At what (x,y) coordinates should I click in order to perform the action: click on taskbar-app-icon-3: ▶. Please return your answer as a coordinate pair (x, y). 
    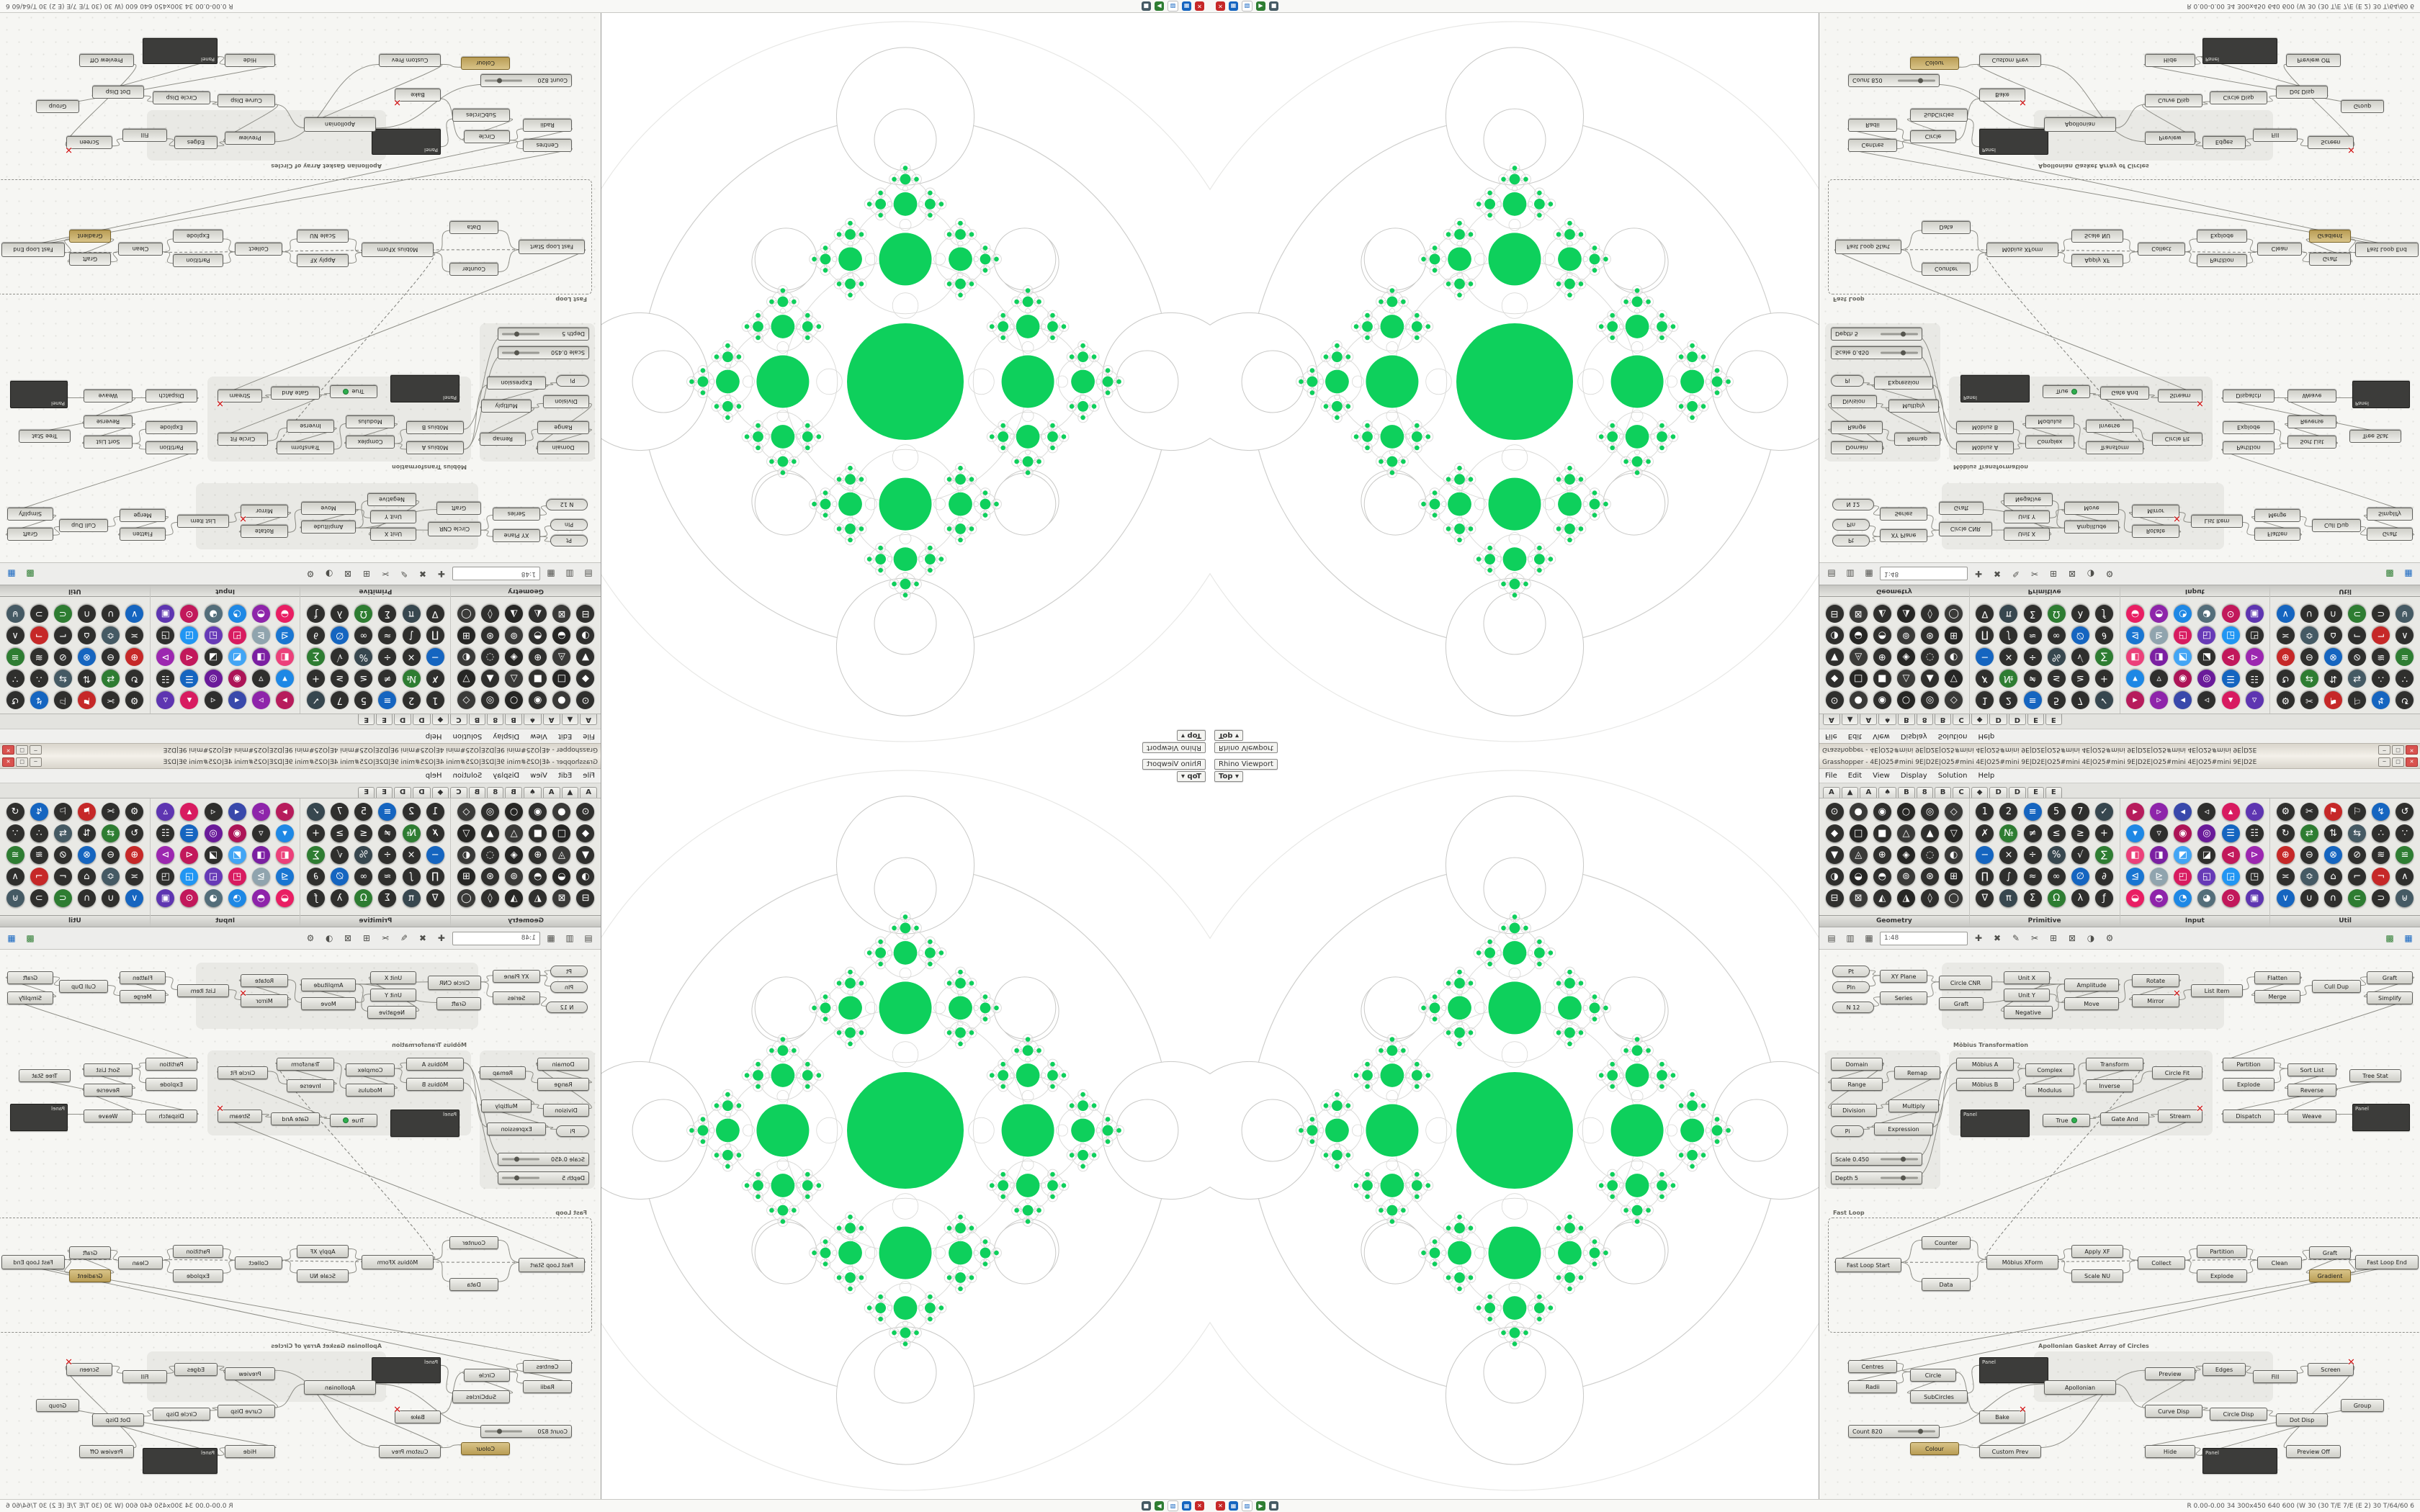
    Looking at the image, I should click on (1260, 1506).